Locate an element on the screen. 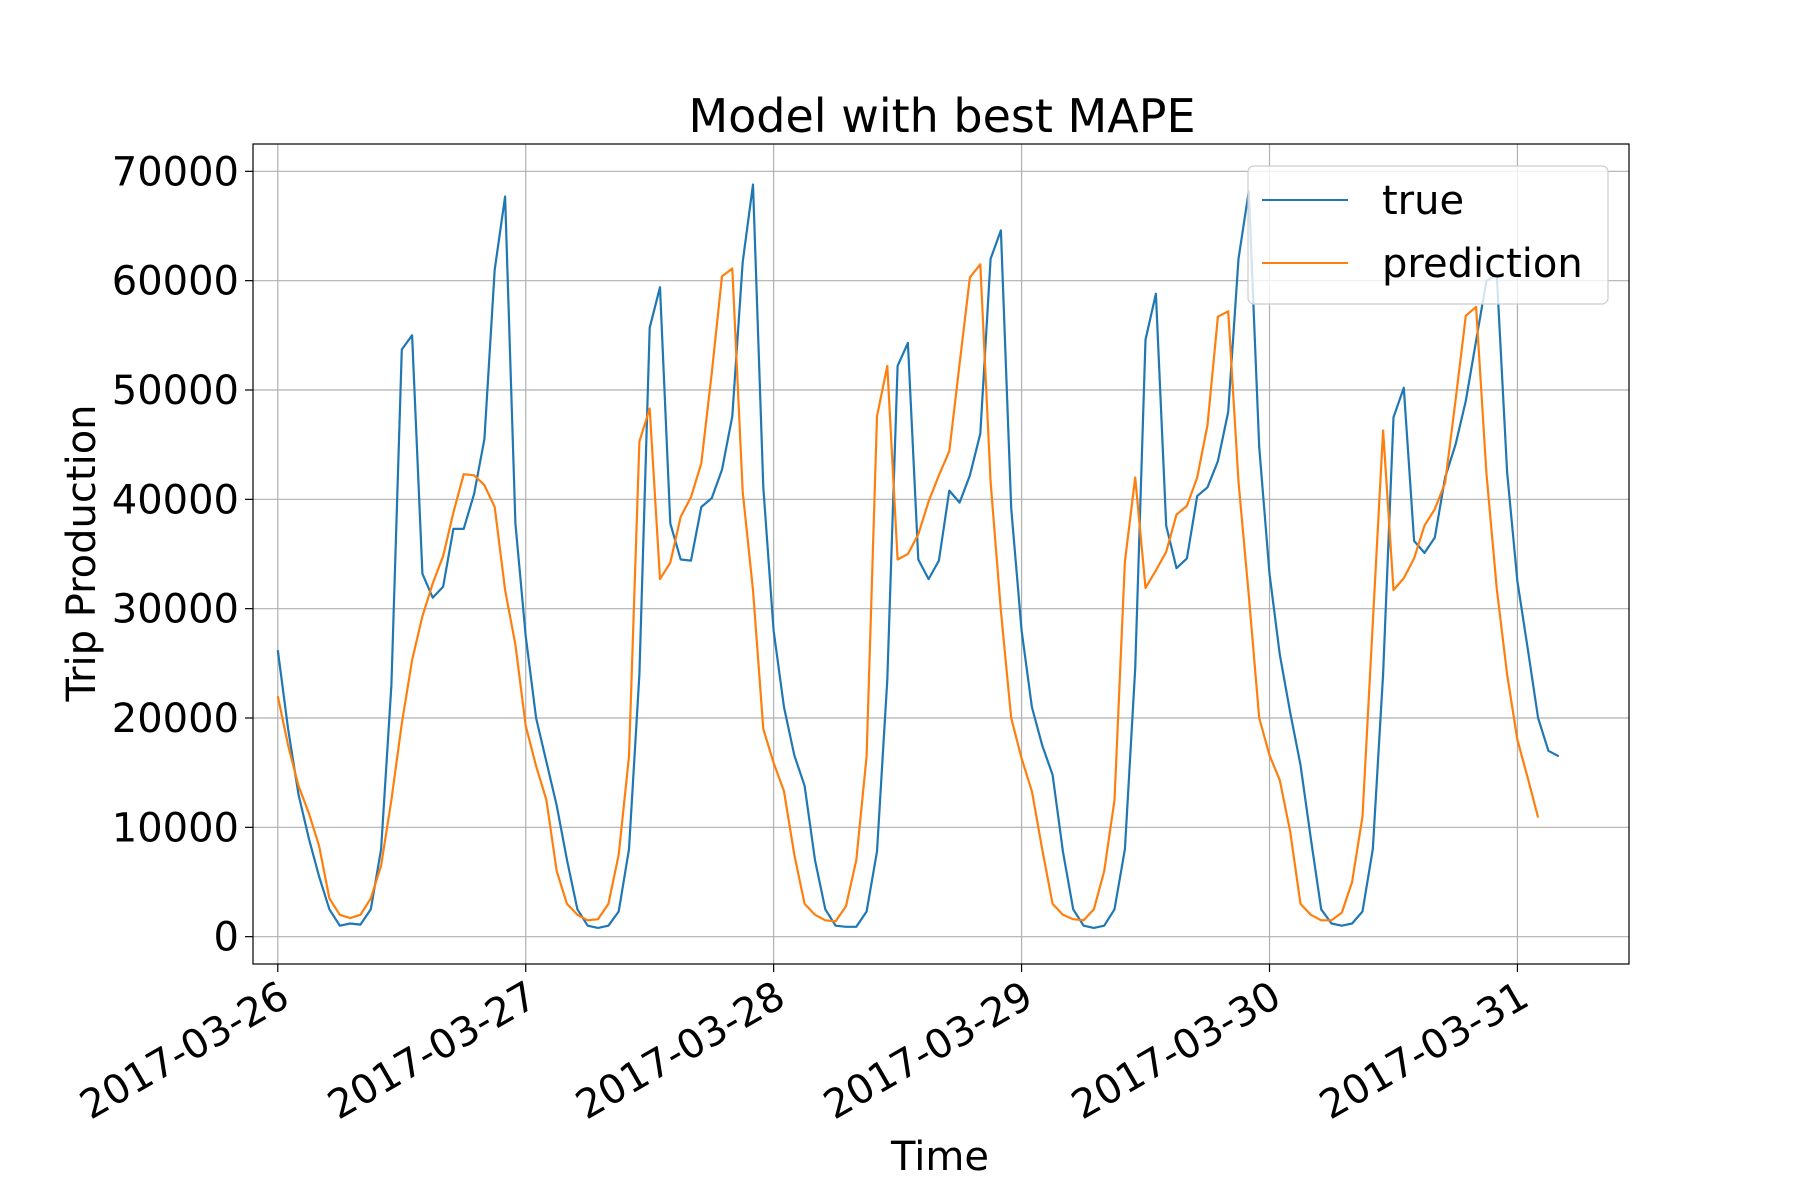  x-tick-label: 2017-03-31 is located at coordinates (1424, 1051).